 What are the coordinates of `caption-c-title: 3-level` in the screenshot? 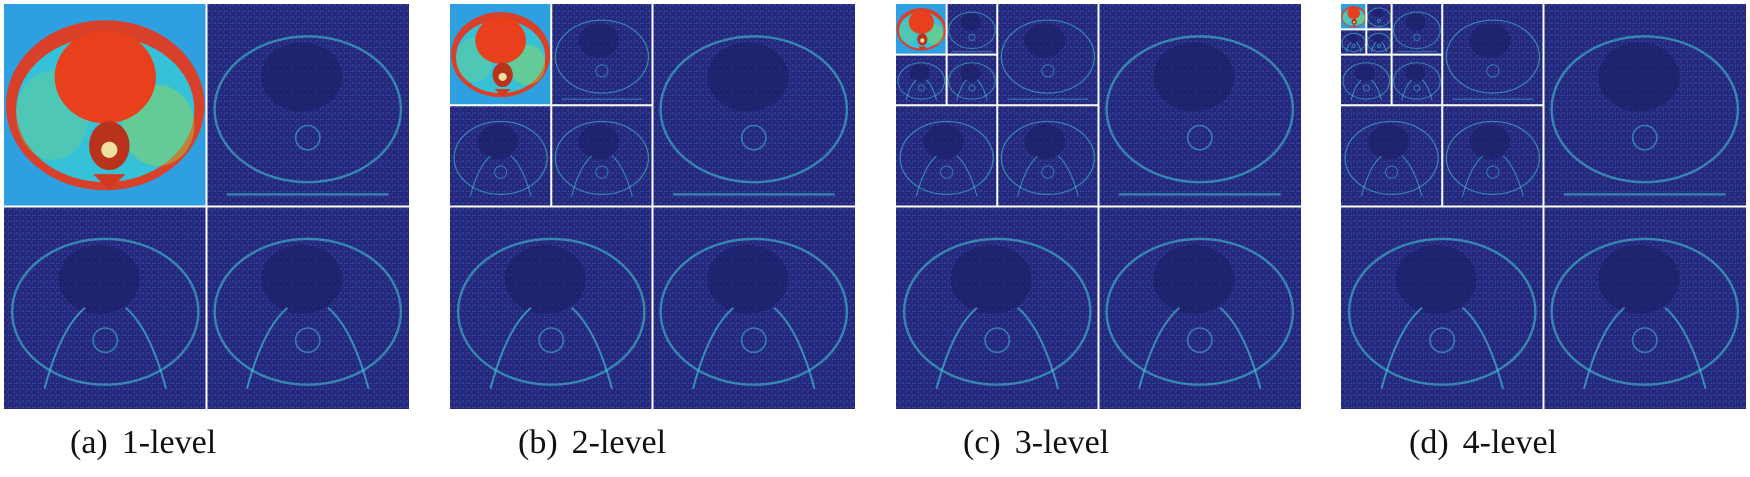 It's located at (1062, 442).